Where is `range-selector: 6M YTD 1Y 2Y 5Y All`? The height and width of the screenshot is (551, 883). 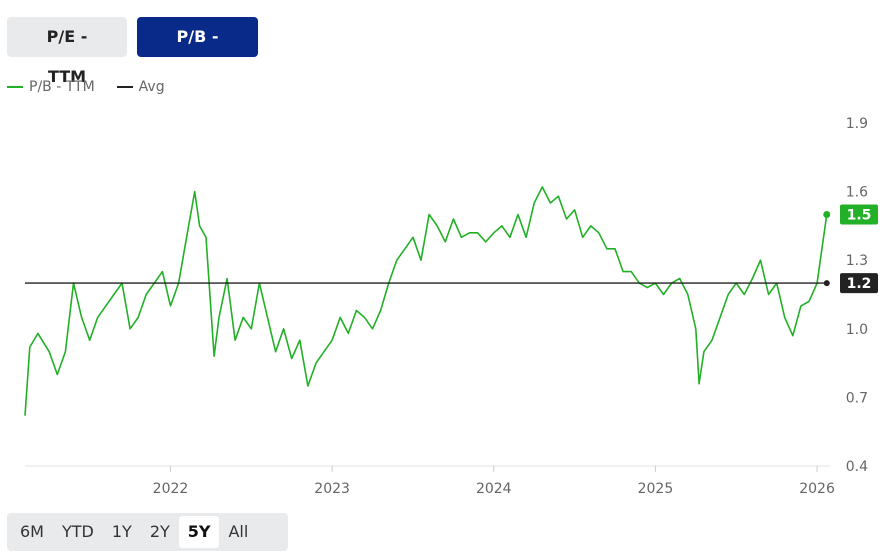
range-selector: 6M YTD 1Y 2Y 5Y All is located at coordinates (147, 532).